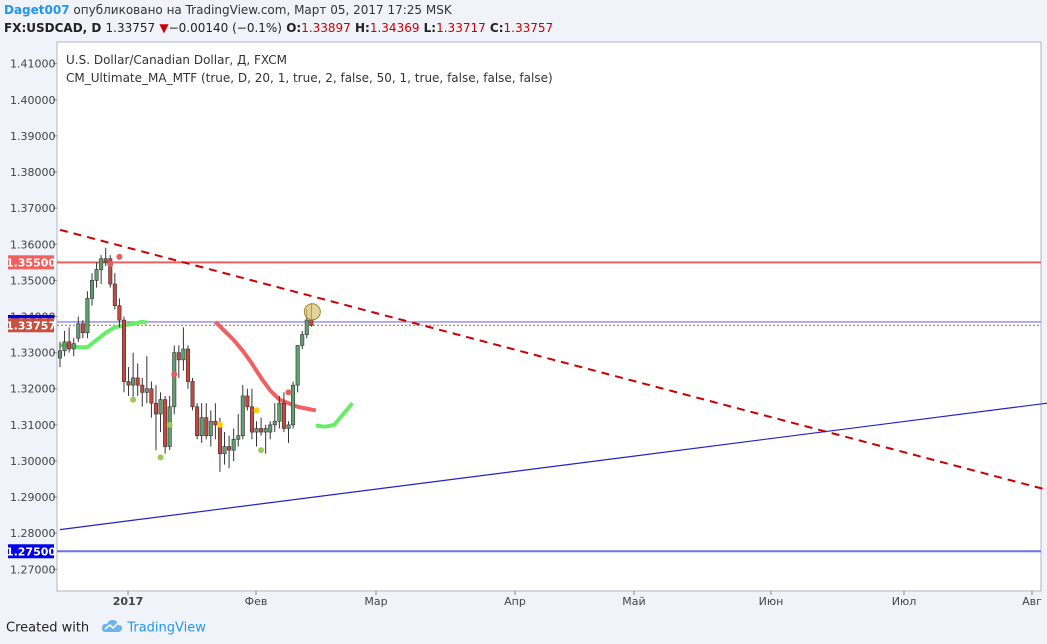  What do you see at coordinates (375, 601) in the screenshot?
I see `x-tick-label: Мар` at bounding box center [375, 601].